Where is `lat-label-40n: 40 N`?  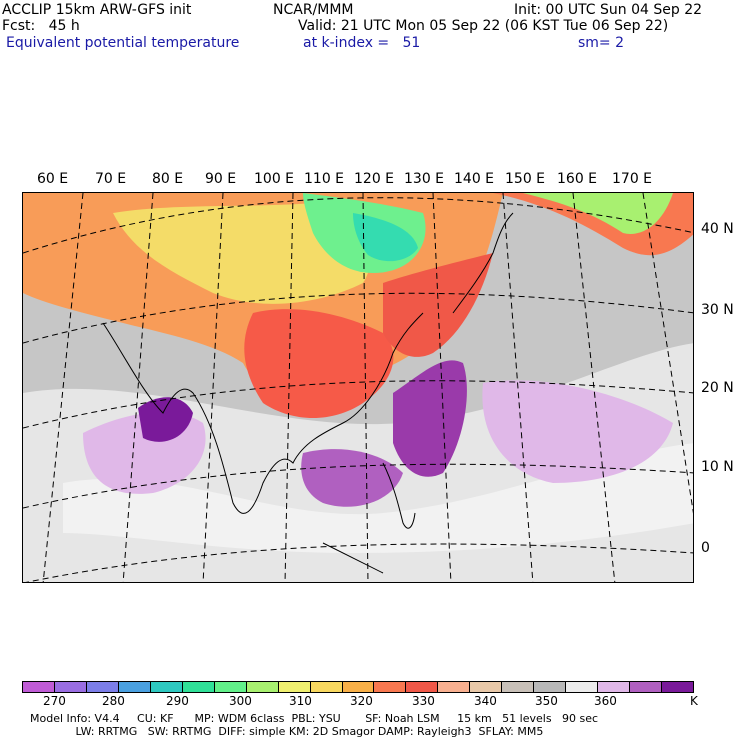 lat-label-40n: 40 N is located at coordinates (717, 229).